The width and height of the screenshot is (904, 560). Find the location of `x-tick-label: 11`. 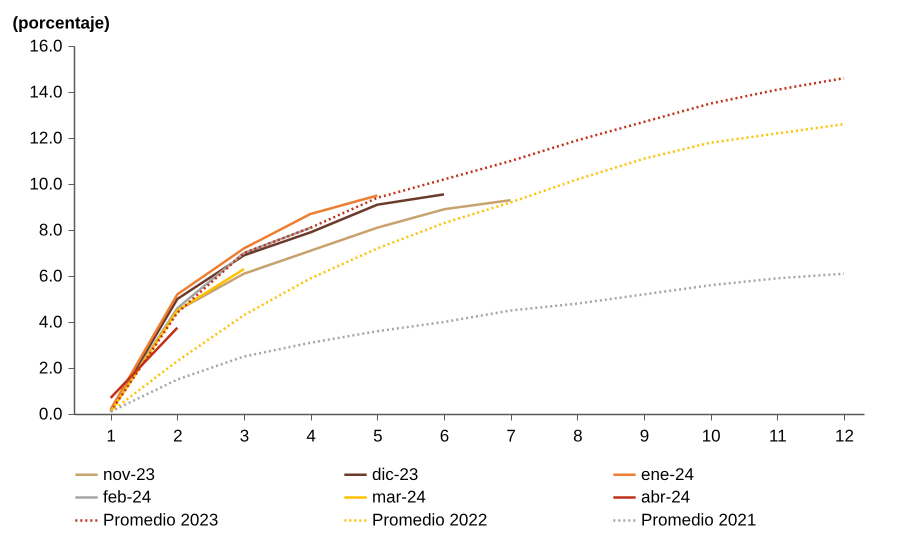

x-tick-label: 11 is located at coordinates (778, 436).